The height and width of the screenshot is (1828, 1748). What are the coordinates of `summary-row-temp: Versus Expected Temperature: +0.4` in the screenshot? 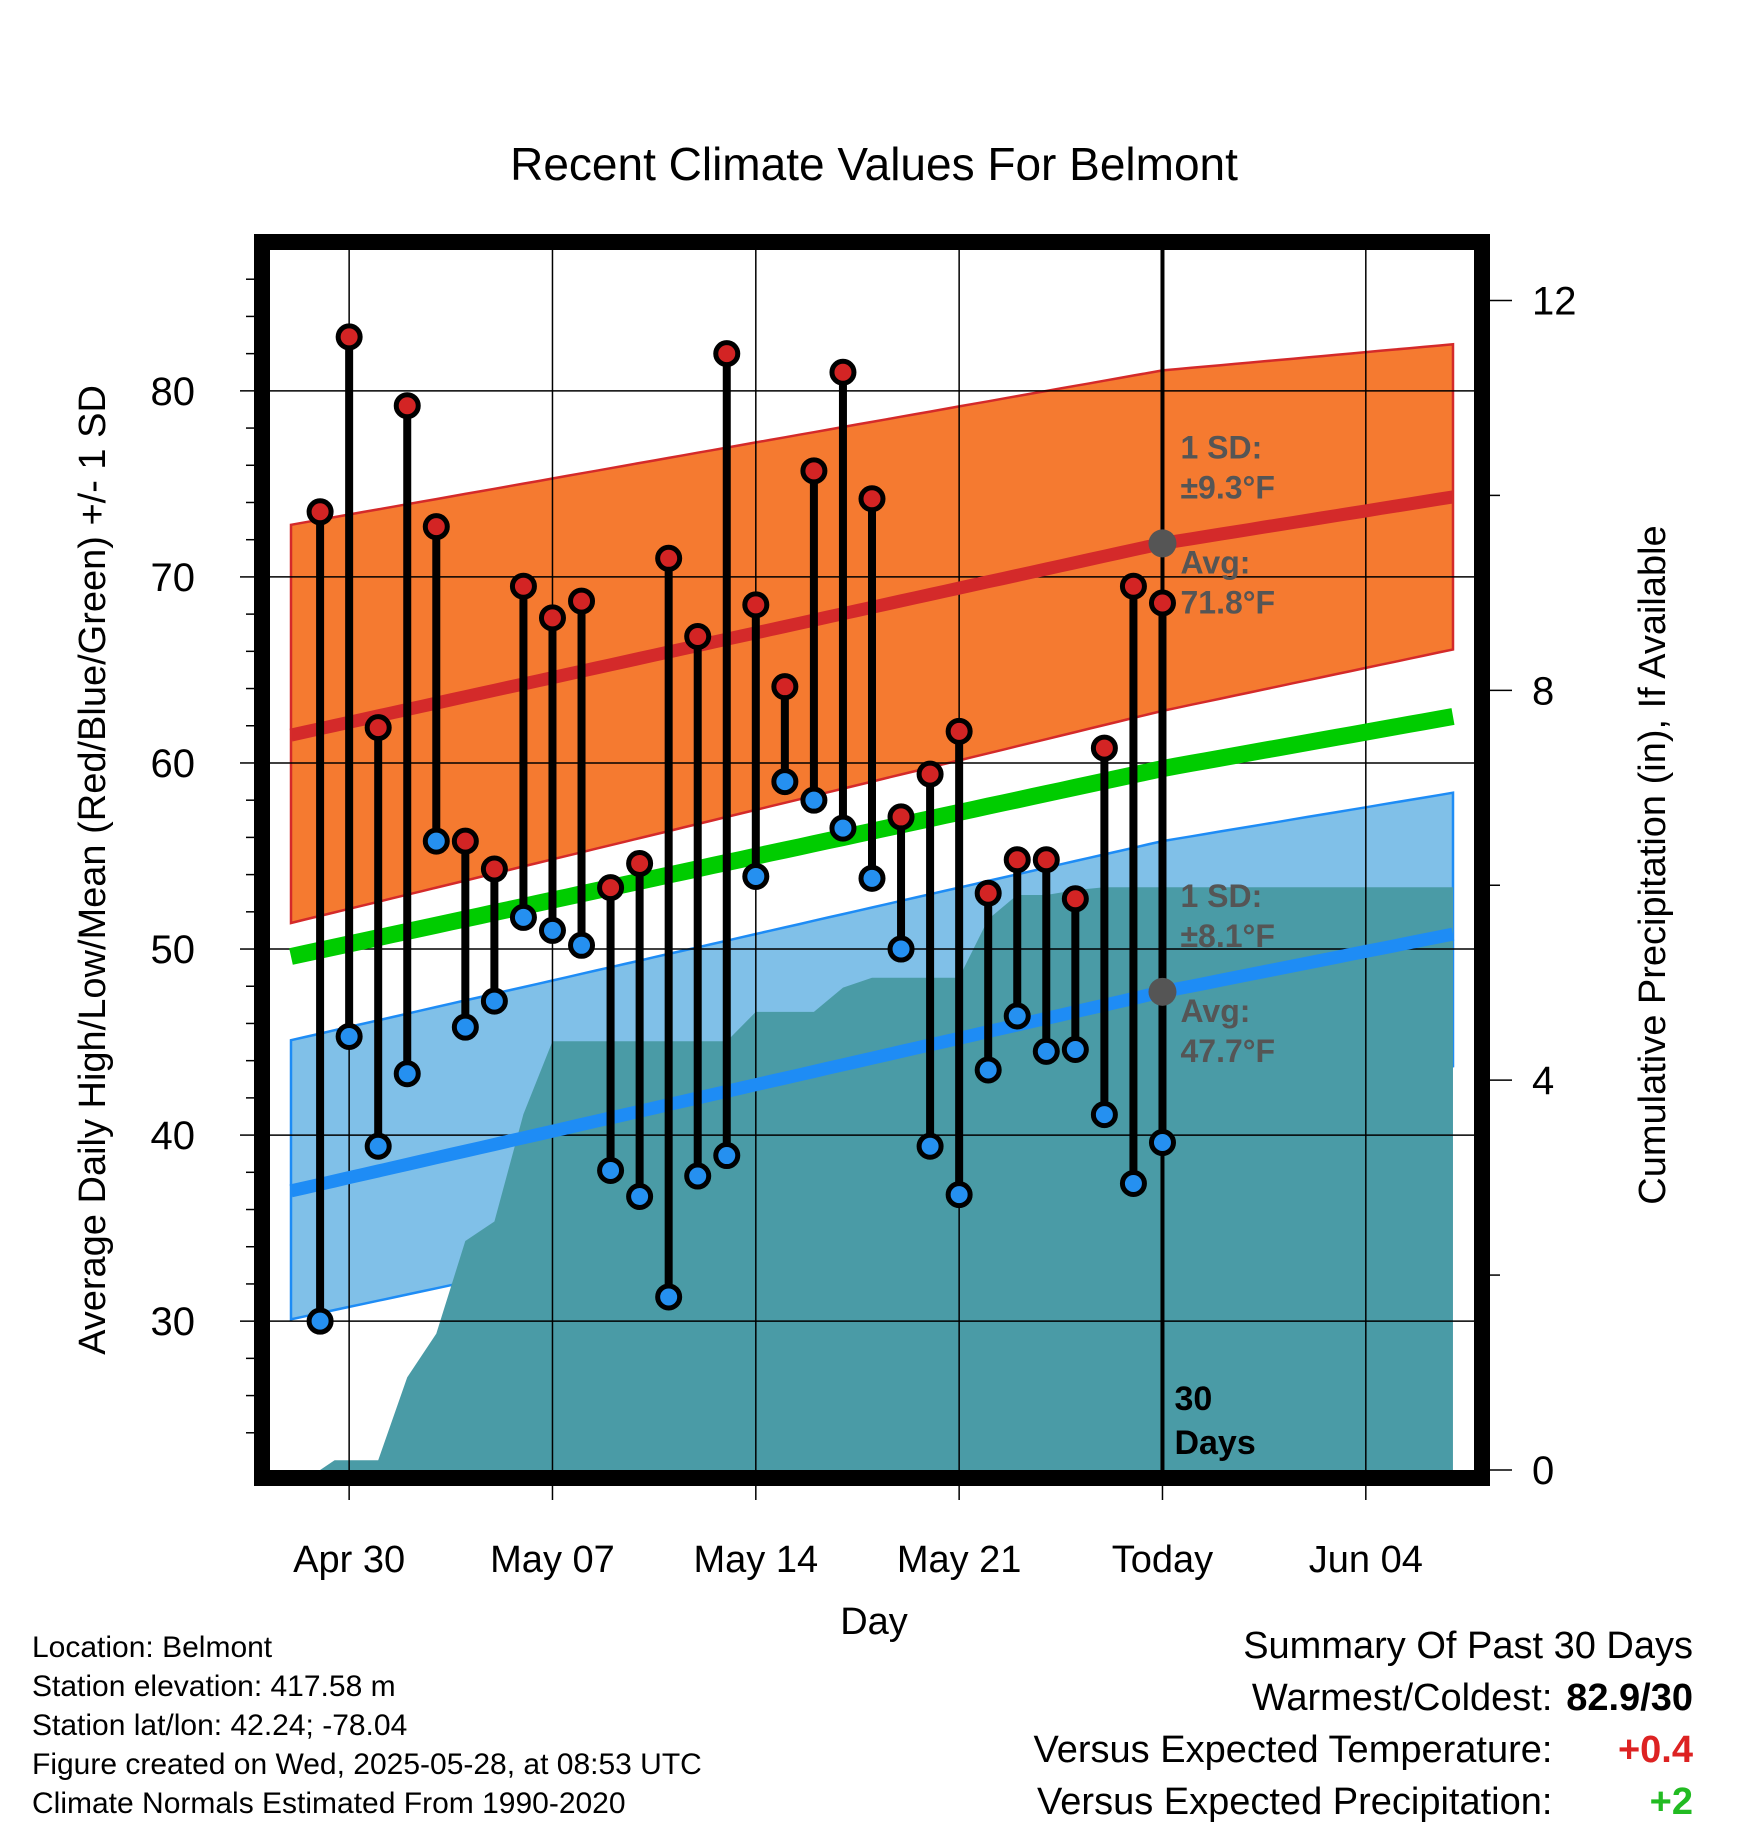 It's located at (1363, 1750).